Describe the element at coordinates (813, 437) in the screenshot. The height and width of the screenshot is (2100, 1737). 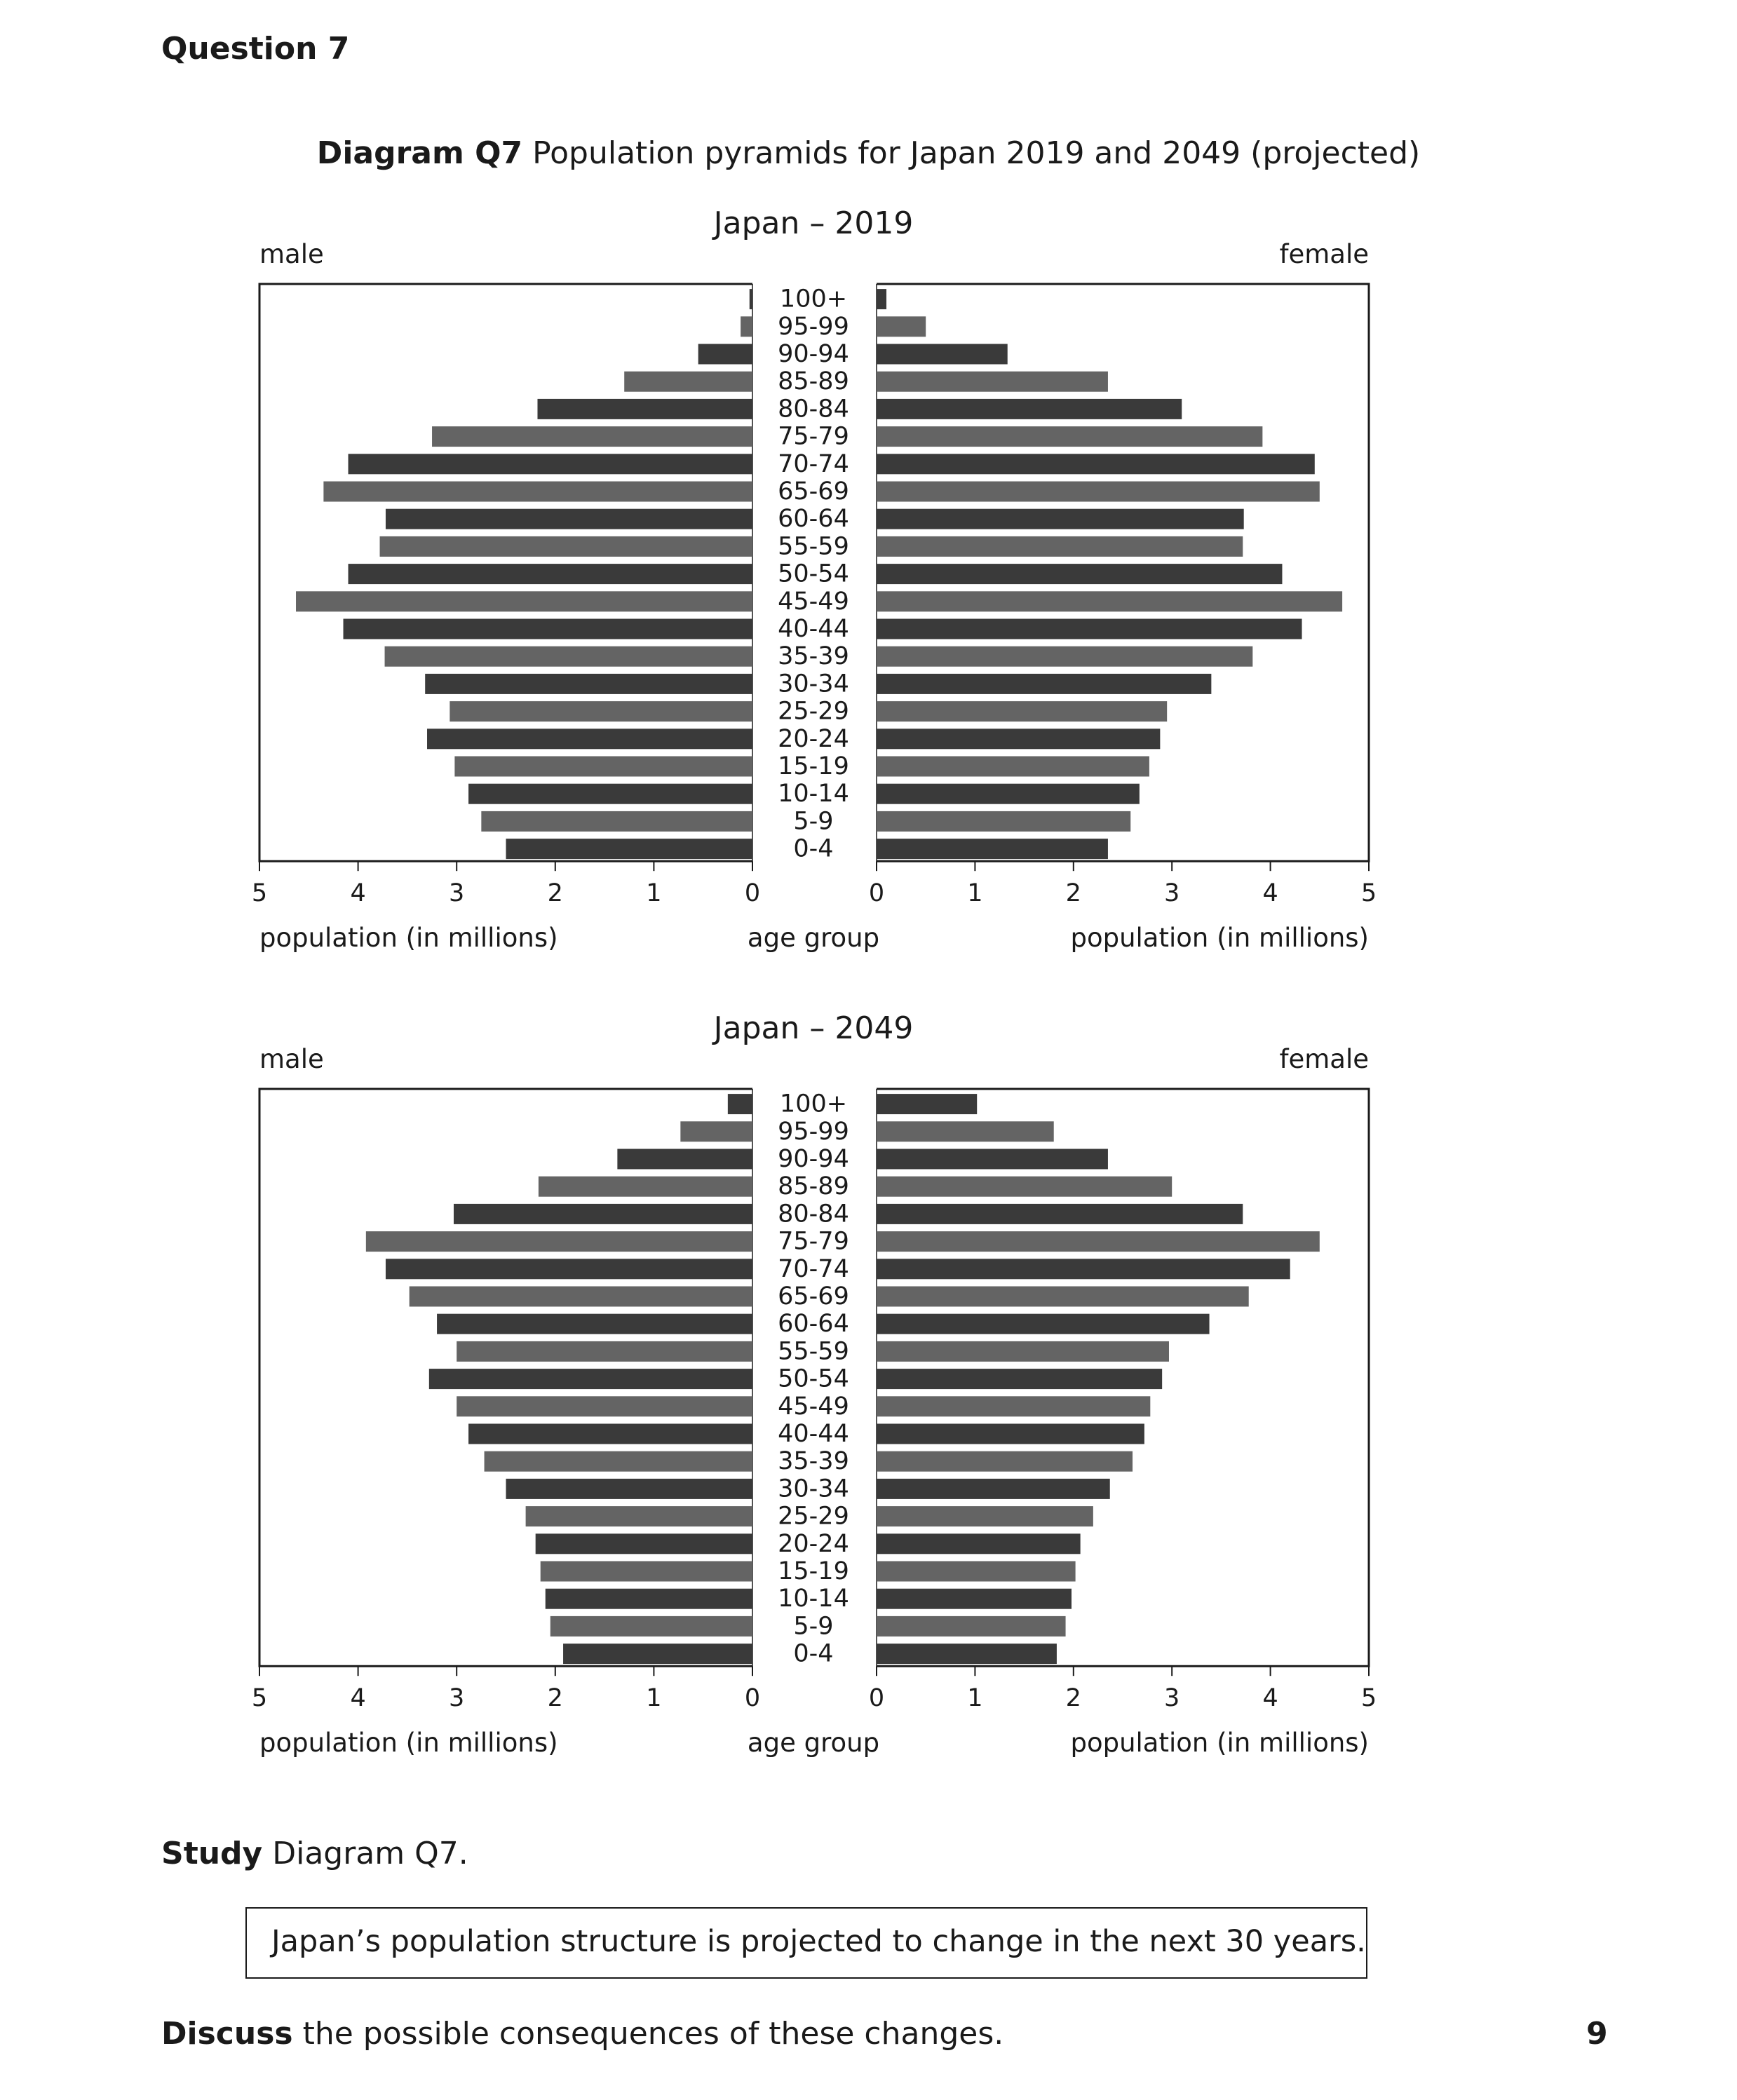
I see `age-group-label: 75-79` at that location.